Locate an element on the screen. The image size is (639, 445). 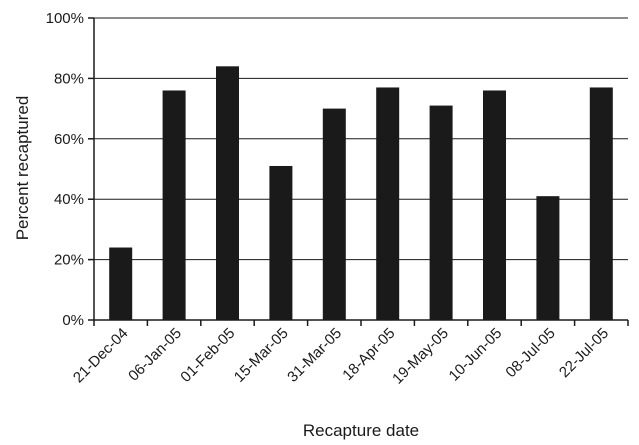
x-tick-label: 06-Jan-05 is located at coordinates (155, 355).